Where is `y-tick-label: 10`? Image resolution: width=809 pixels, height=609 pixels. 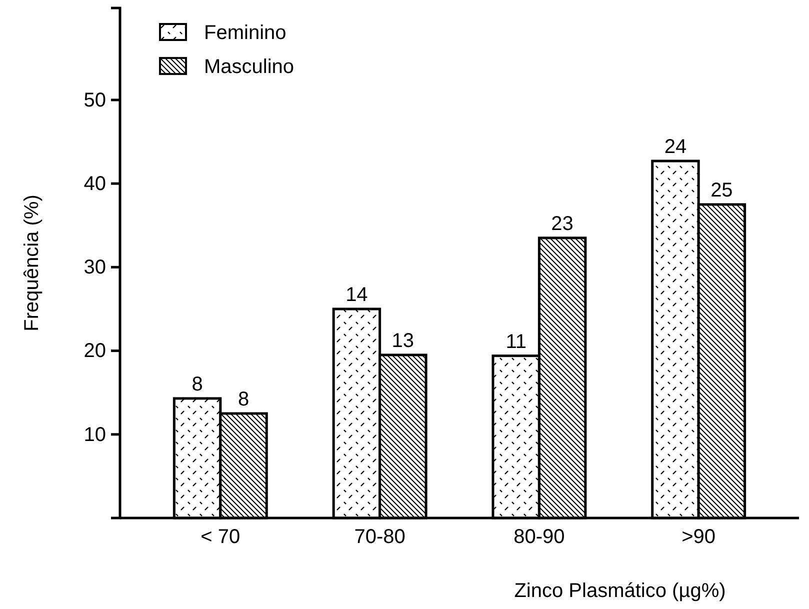
y-tick-label: 10 is located at coordinates (95, 435).